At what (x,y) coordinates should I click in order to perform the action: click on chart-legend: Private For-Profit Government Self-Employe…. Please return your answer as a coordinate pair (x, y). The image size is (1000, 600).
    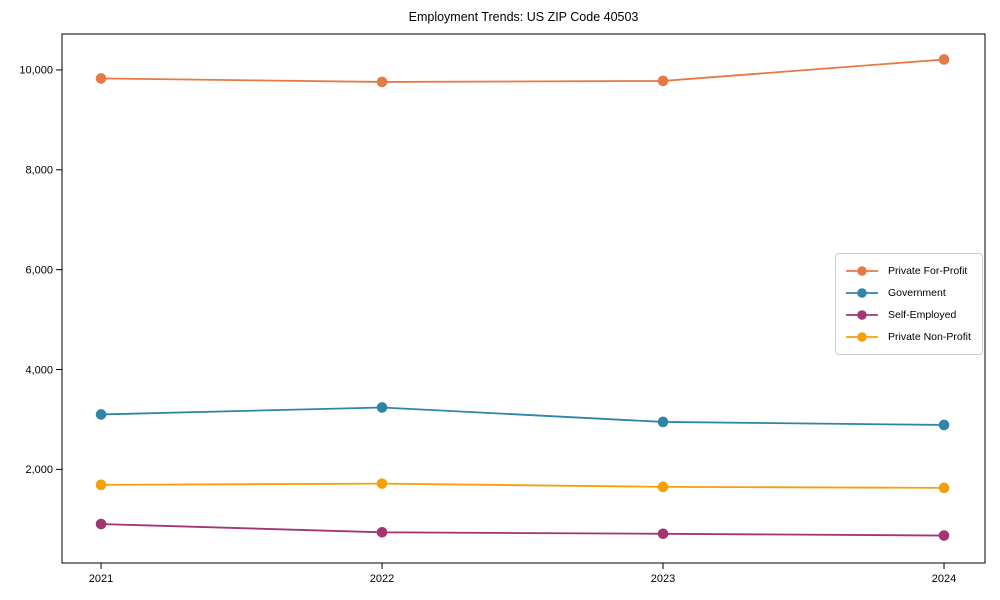
    Looking at the image, I should click on (909, 304).